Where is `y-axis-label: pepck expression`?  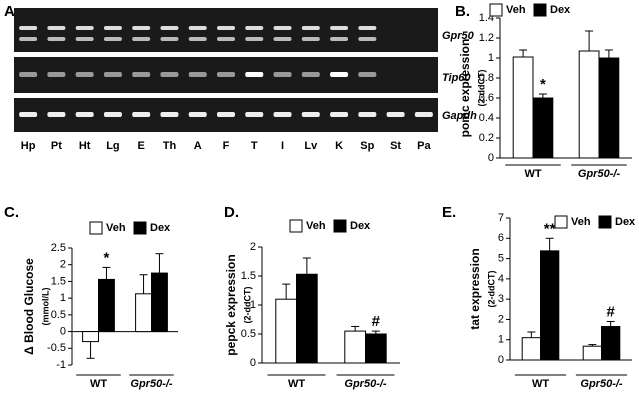
y-axis-label: pepck expression is located at coordinates (231, 304).